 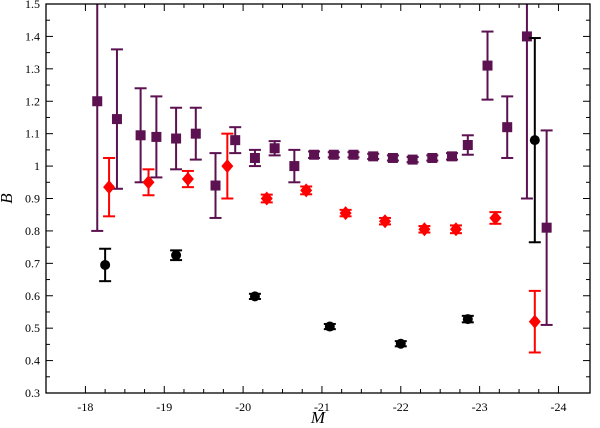 What do you see at coordinates (318, 417) in the screenshot?
I see `x-axis-title: M` at bounding box center [318, 417].